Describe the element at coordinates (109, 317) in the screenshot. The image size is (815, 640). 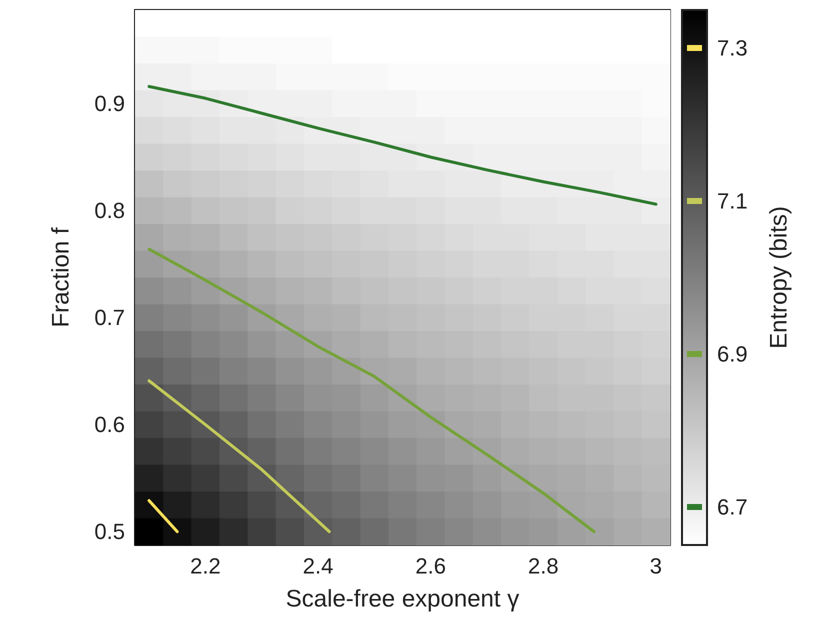
I see `y-tick-label: 0.7` at that location.